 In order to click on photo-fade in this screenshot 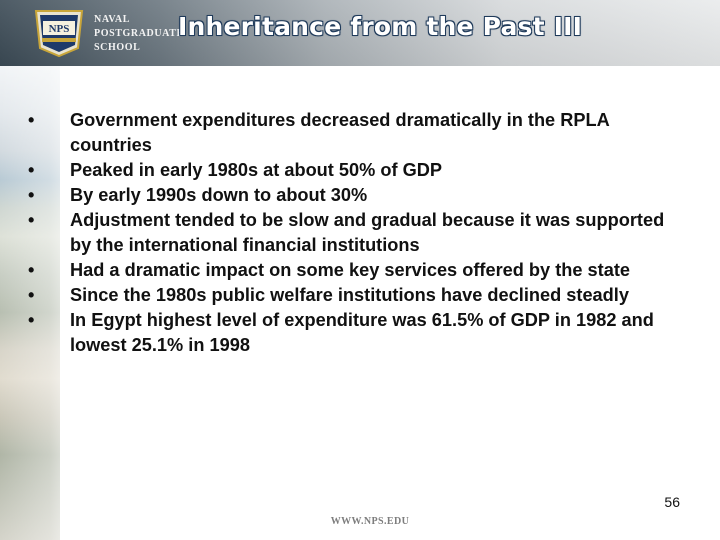, I will do `click(45, 303)`.